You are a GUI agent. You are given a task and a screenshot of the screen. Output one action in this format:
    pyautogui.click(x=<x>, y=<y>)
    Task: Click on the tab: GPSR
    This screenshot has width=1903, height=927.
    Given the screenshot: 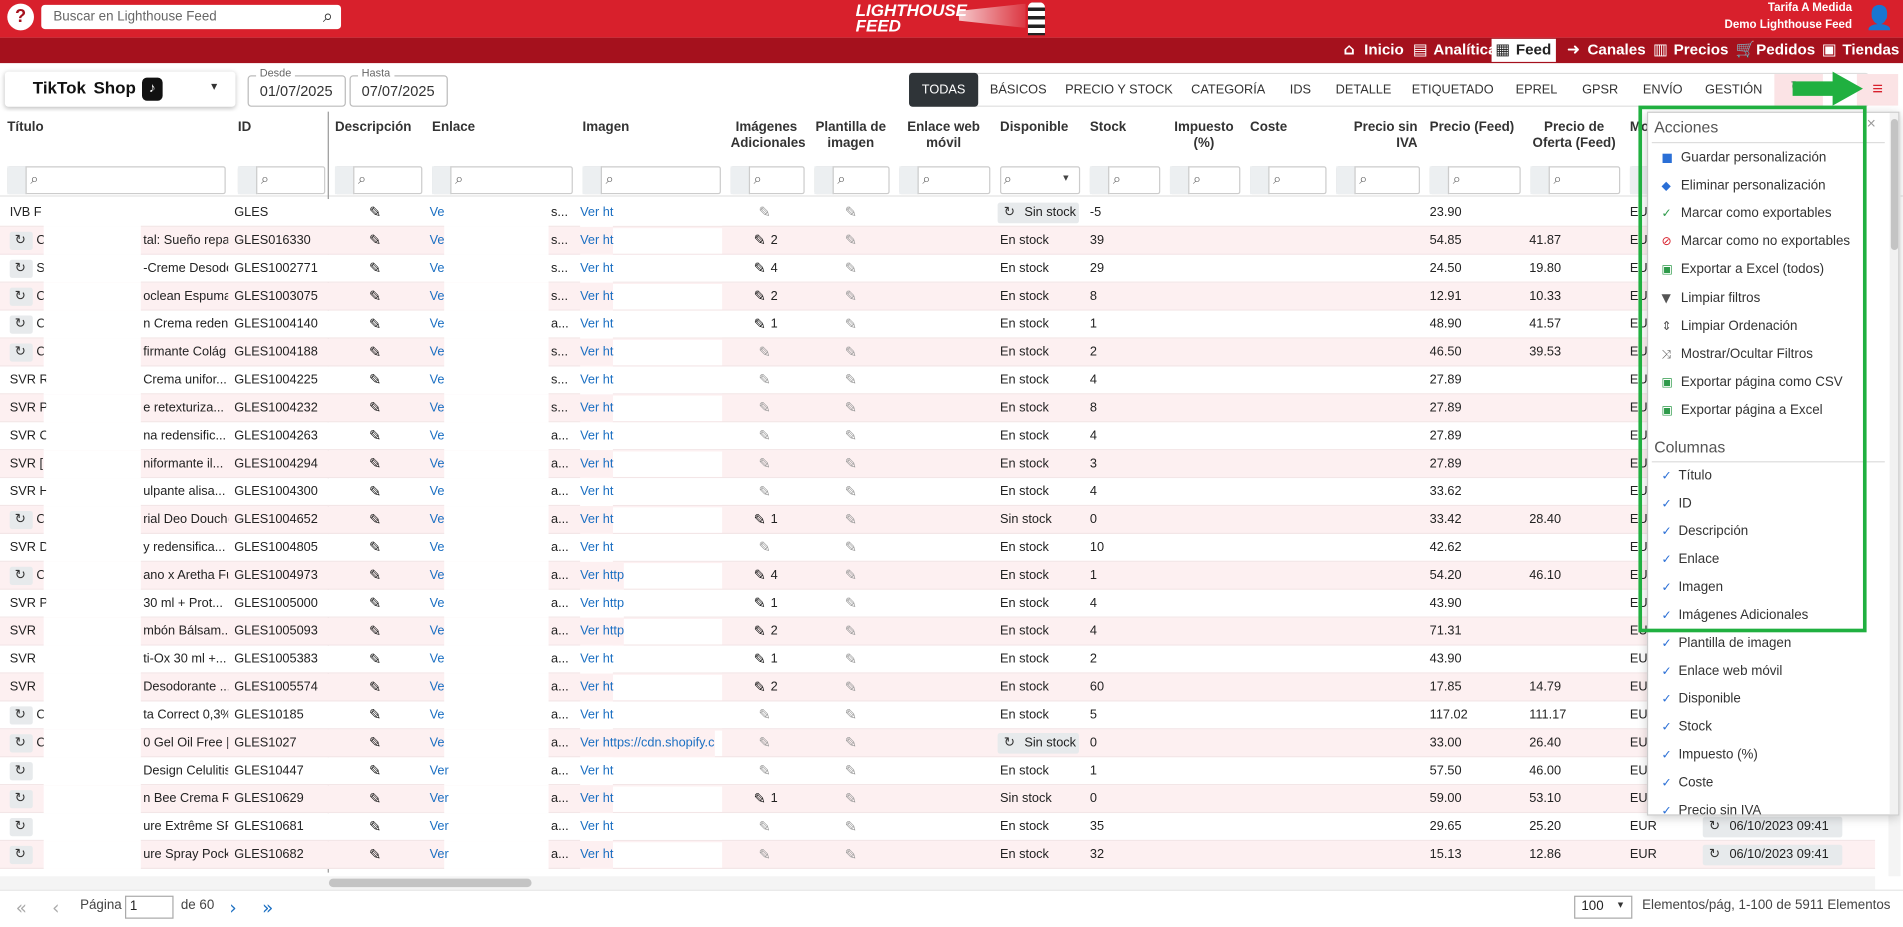 What is the action you would take?
    pyautogui.click(x=1600, y=90)
    